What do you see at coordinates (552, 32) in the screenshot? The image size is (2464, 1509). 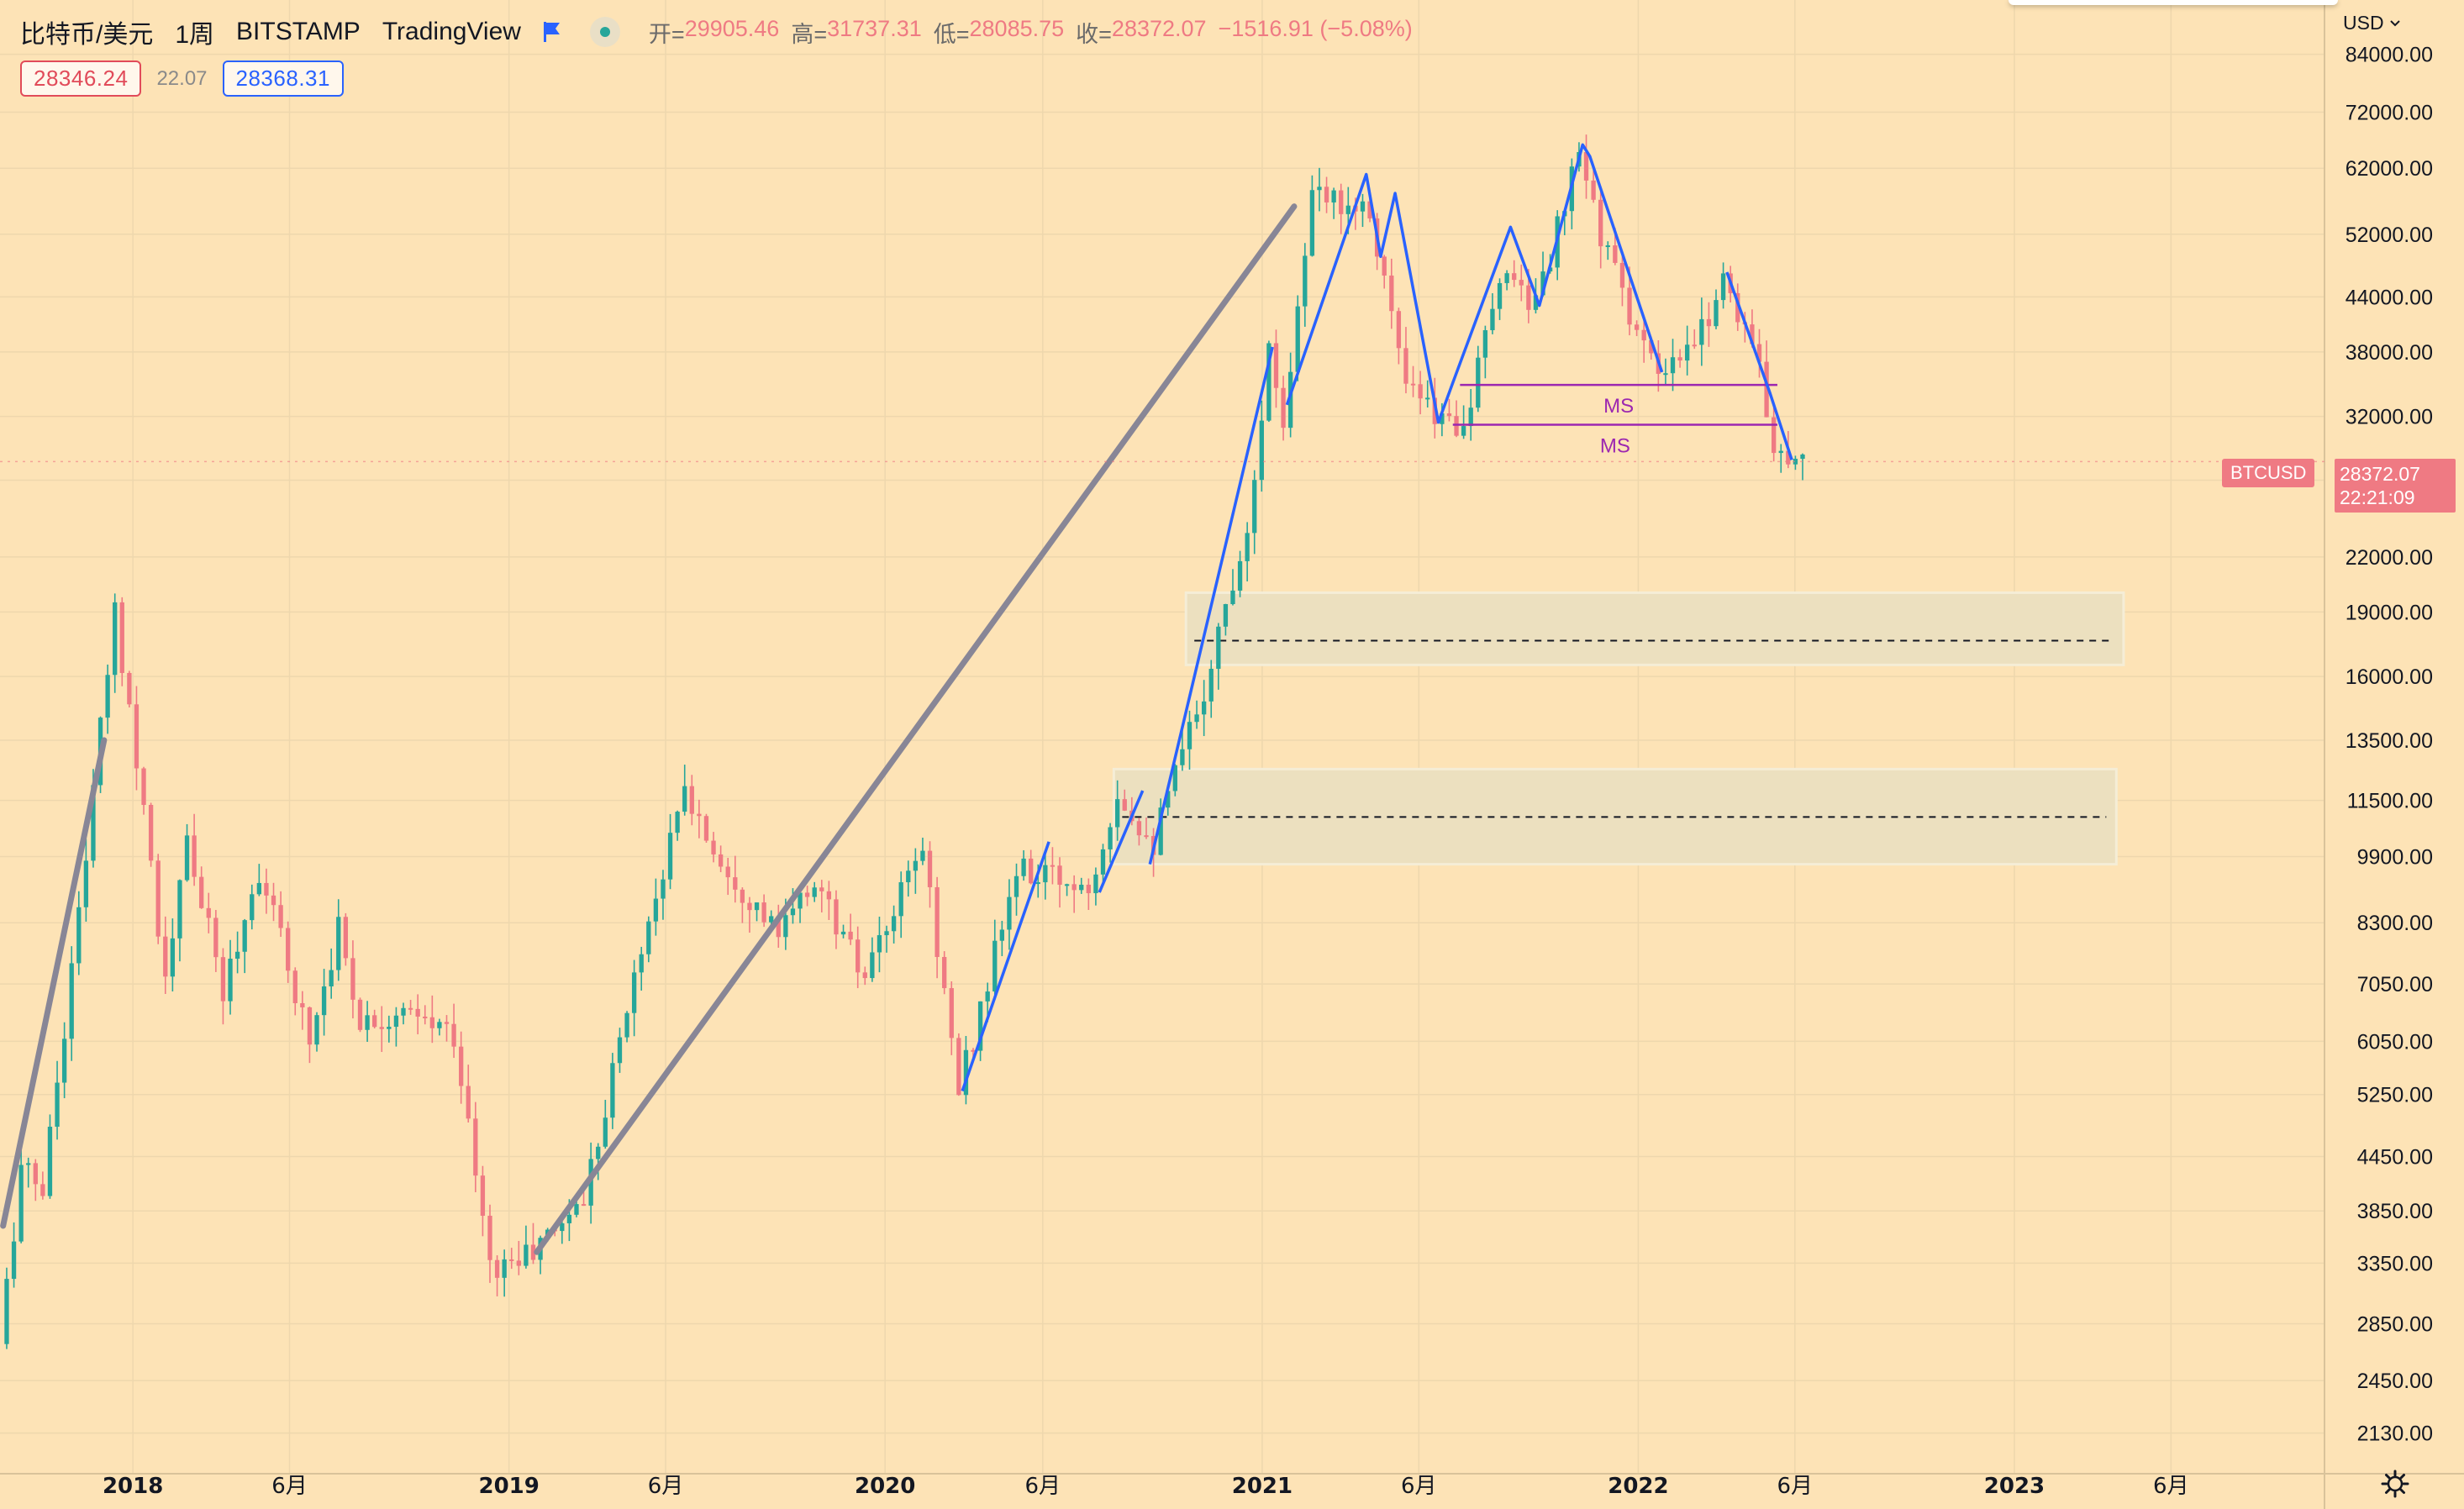 I see `flag-icon` at bounding box center [552, 32].